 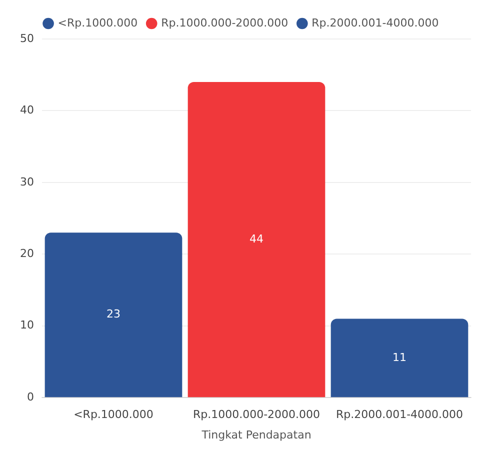 I want to click on y-tick-label: 10, so click(x=27, y=325).